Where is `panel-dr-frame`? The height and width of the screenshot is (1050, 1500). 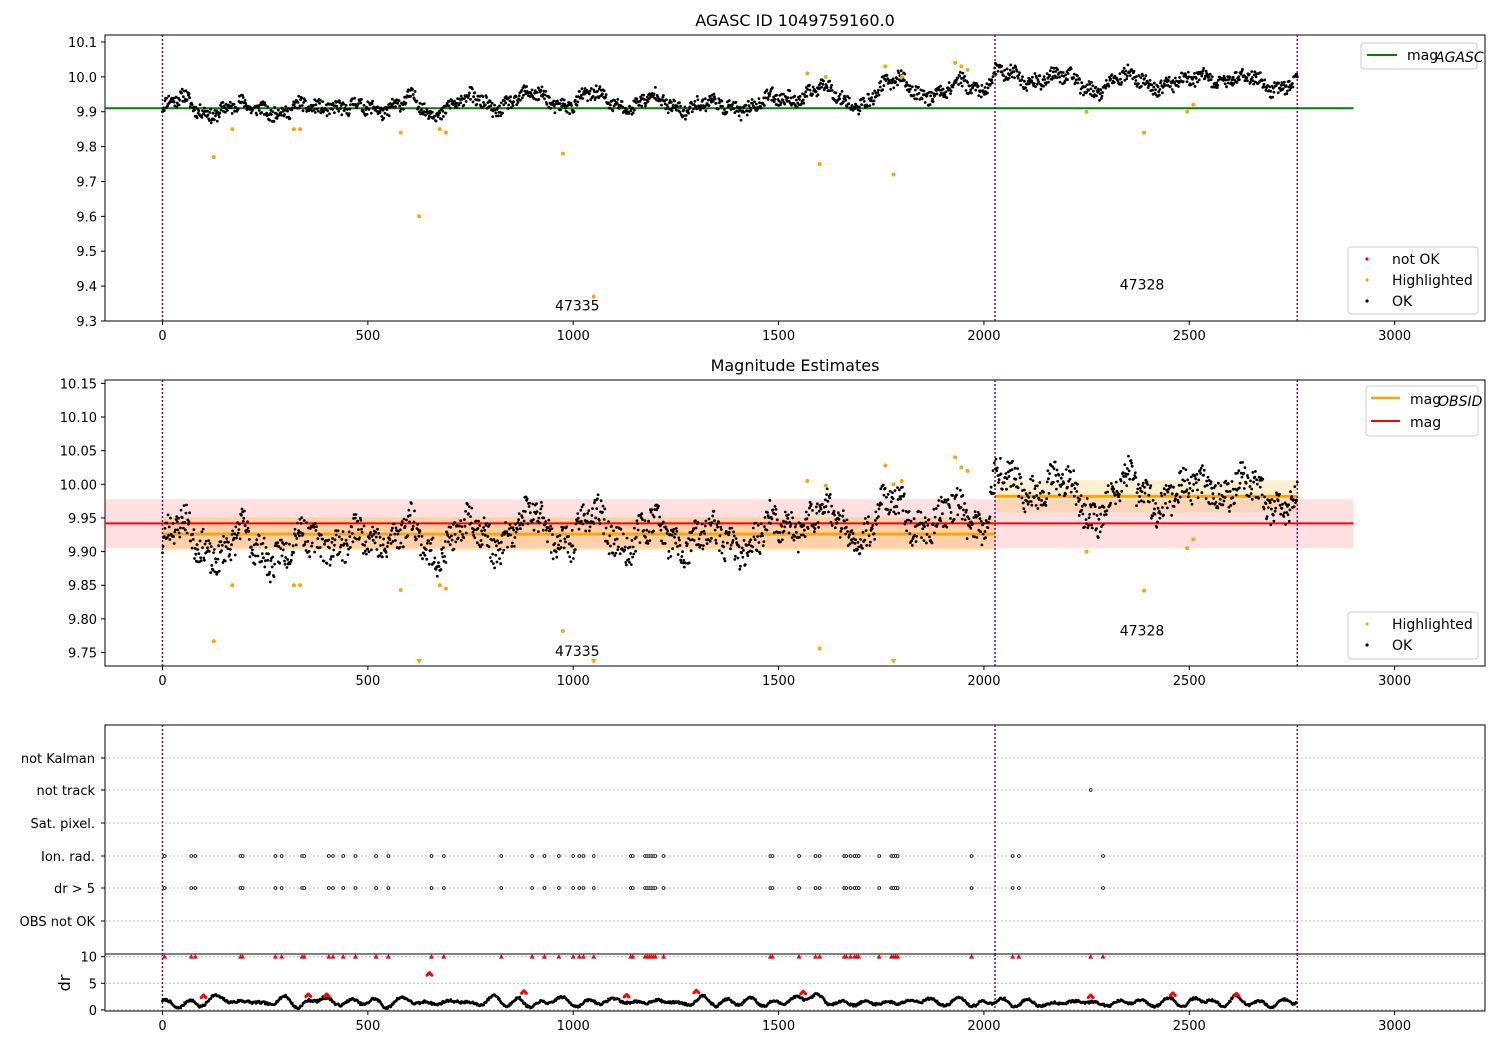 panel-dr-frame is located at coordinates (795, 982).